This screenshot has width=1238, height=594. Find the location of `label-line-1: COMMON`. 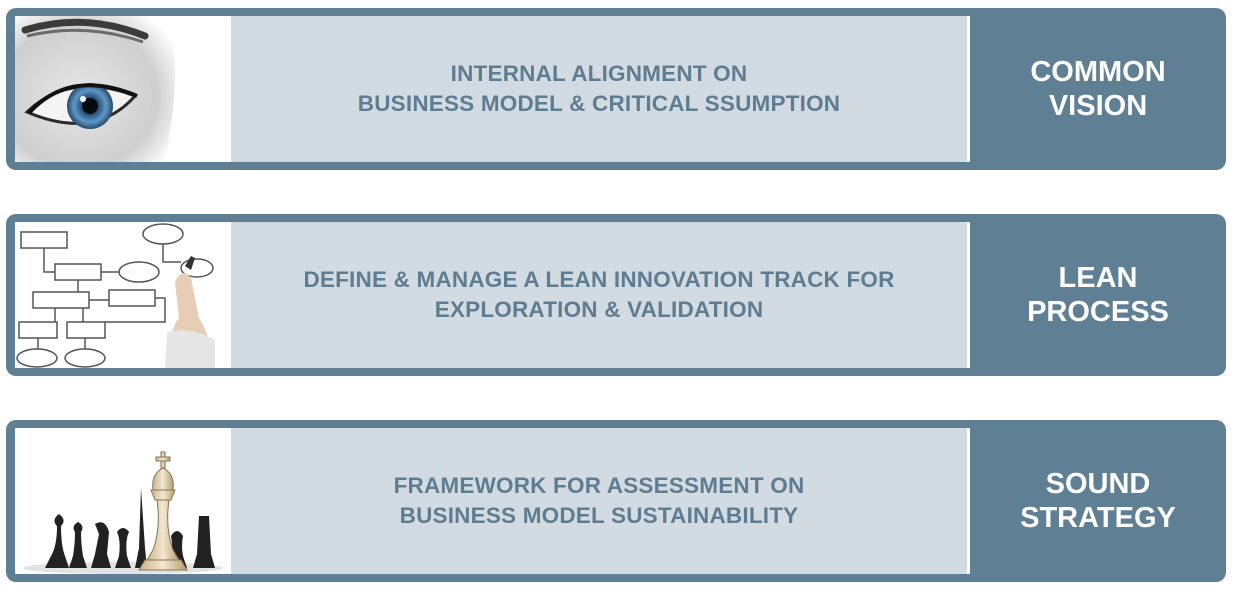

label-line-1: COMMON is located at coordinates (1098, 72).